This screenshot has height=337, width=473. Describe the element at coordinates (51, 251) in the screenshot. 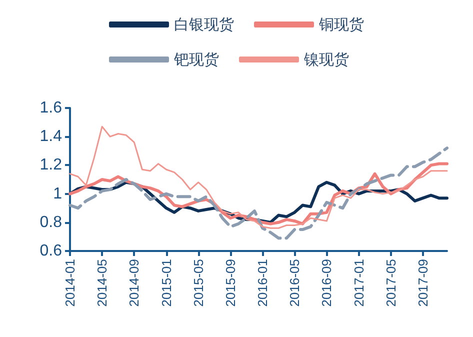

I see `y-tick-label: 0.6` at that location.